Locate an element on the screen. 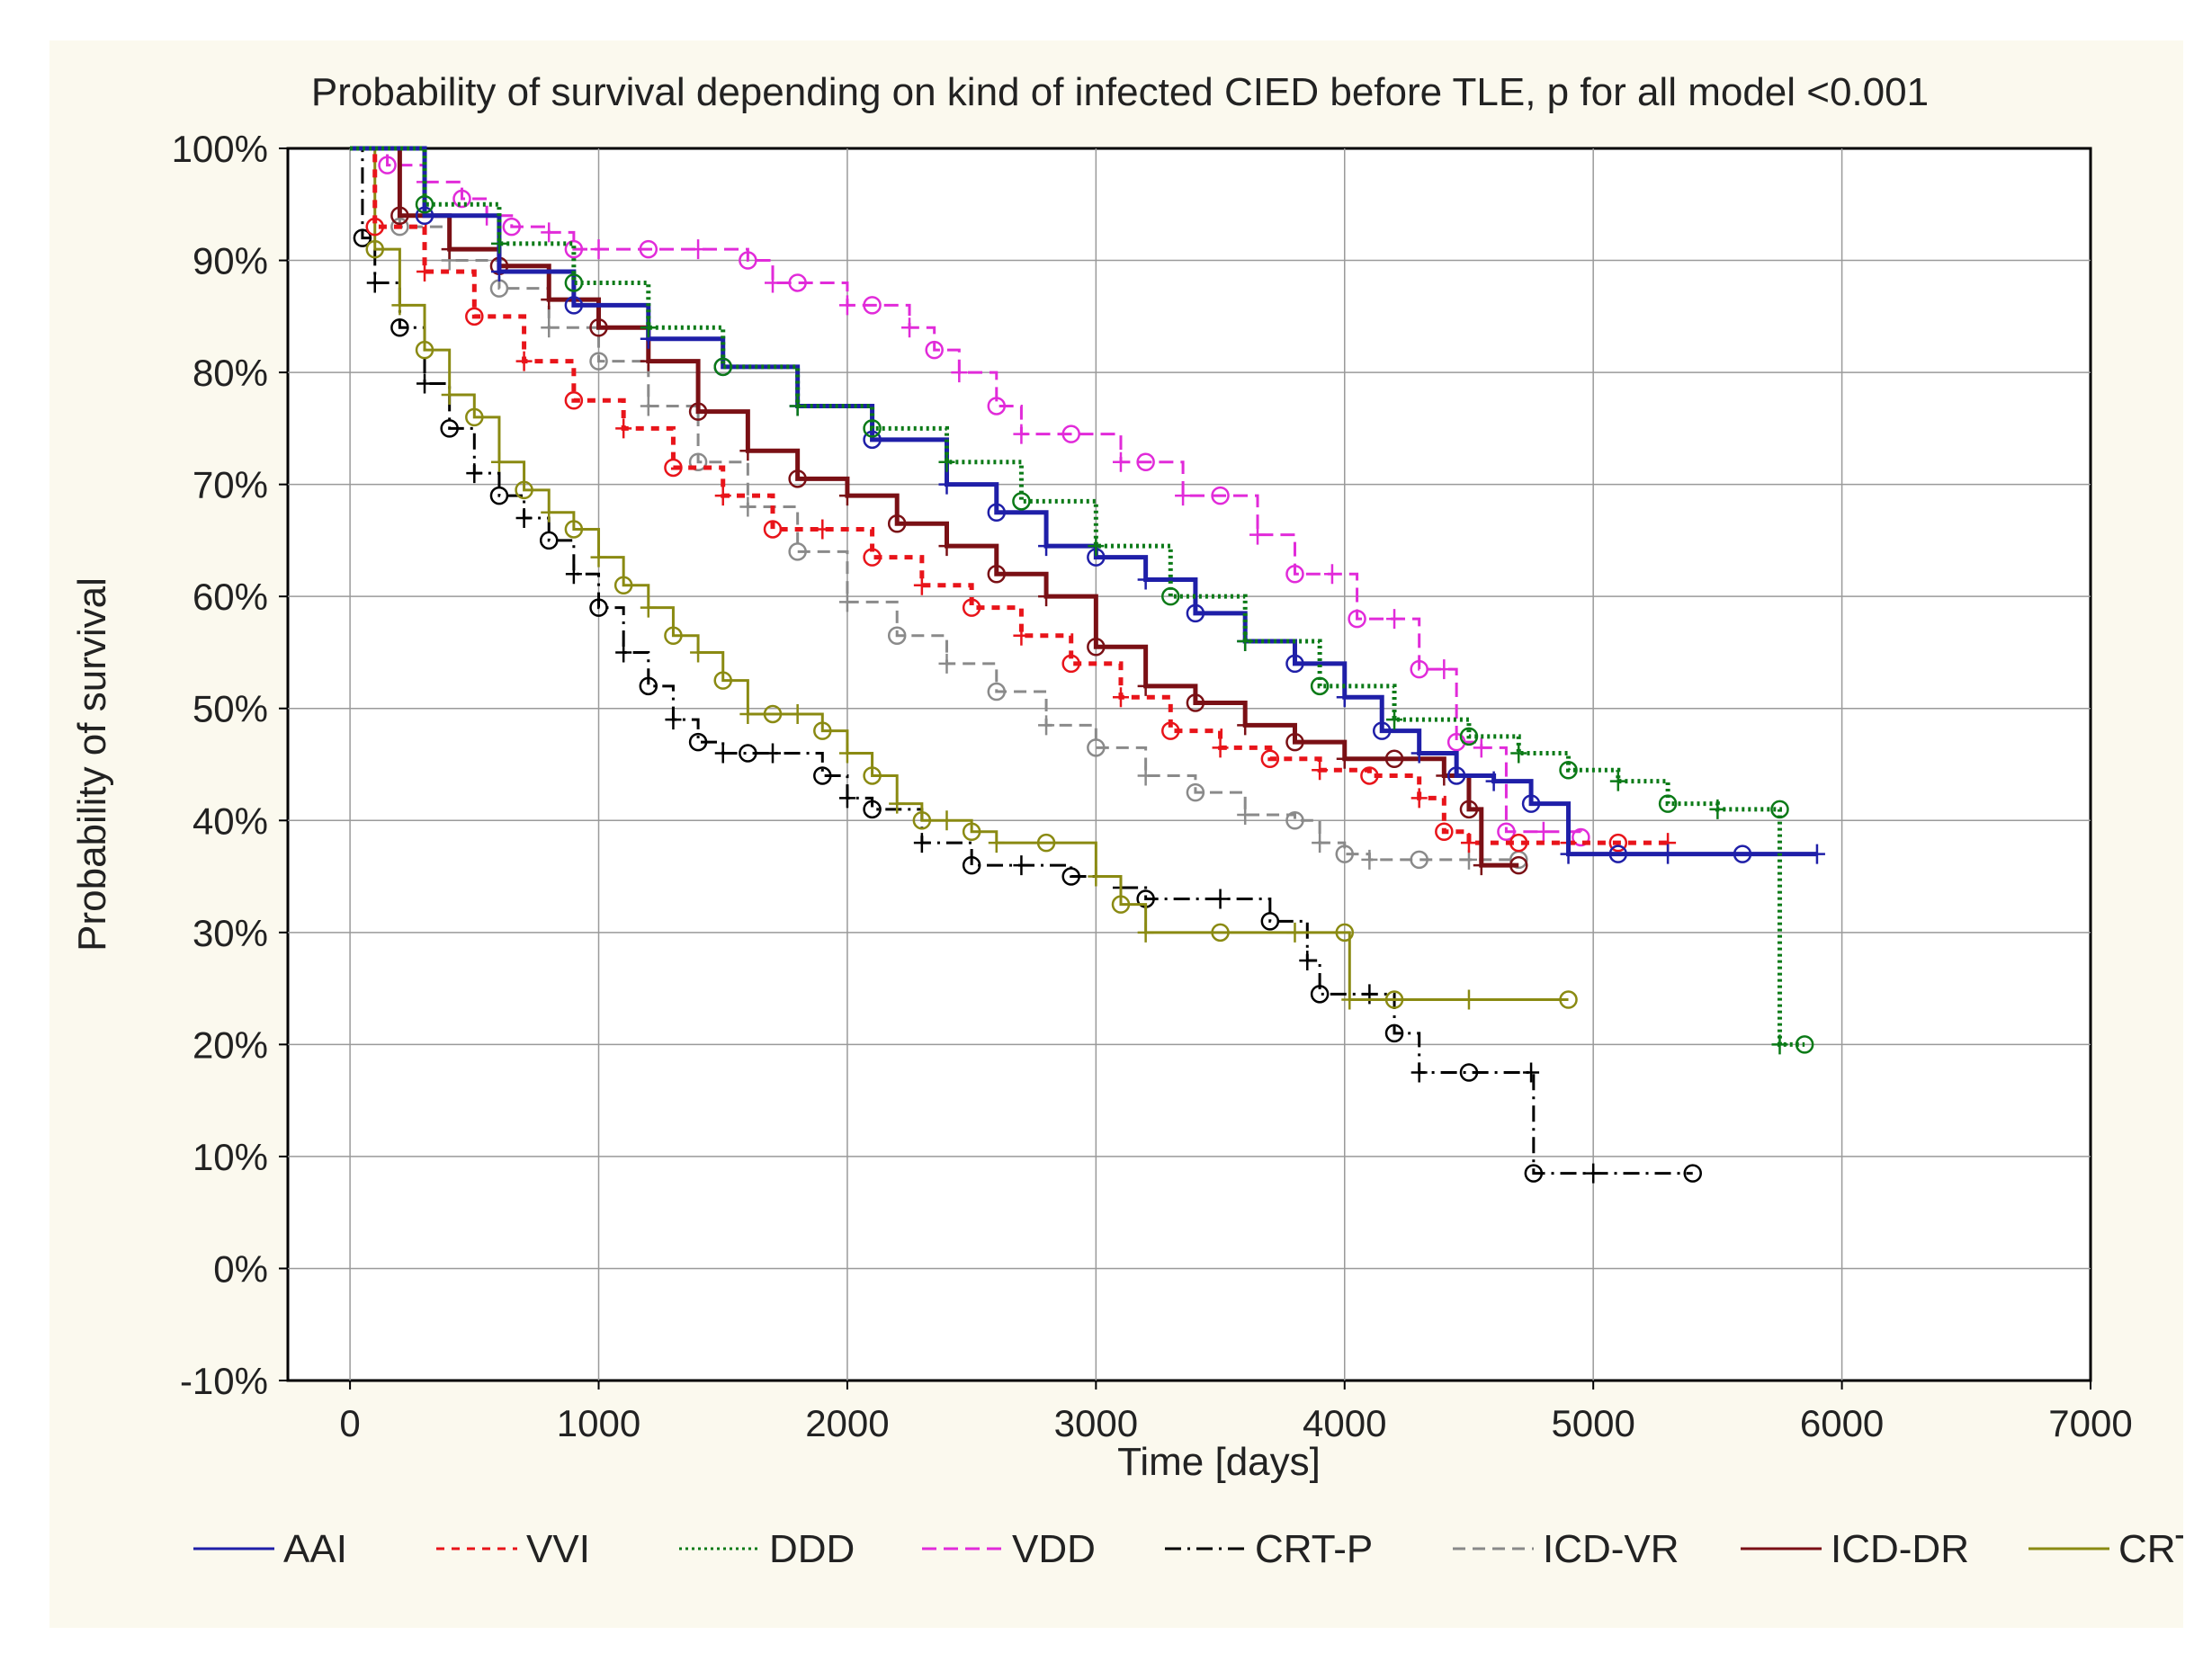 The image size is (2212, 1680). legend-label: DDD is located at coordinates (812, 1549).